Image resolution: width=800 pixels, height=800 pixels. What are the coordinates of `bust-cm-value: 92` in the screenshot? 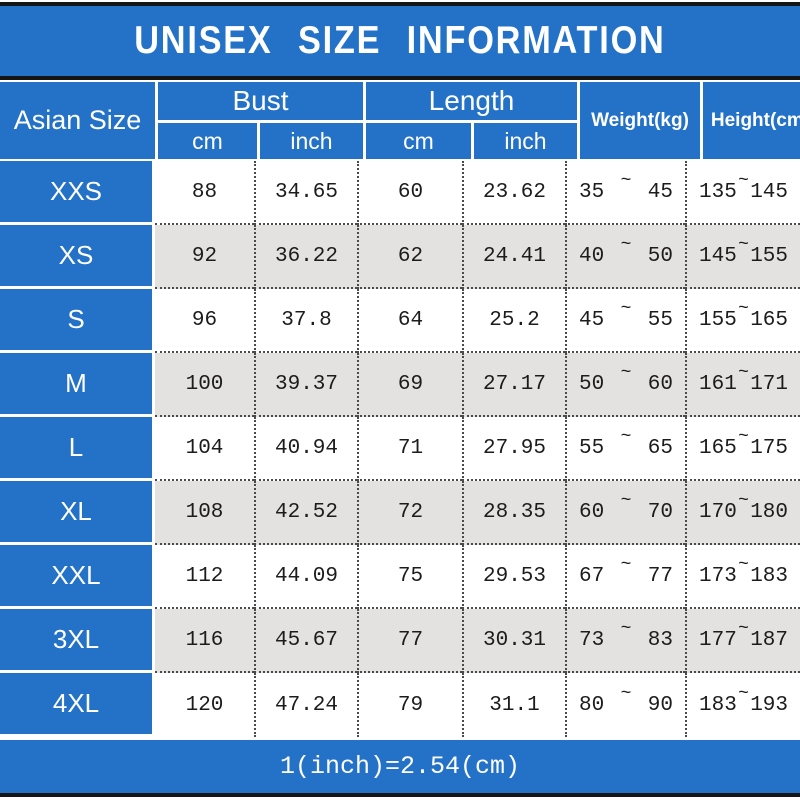 It's located at (204, 257).